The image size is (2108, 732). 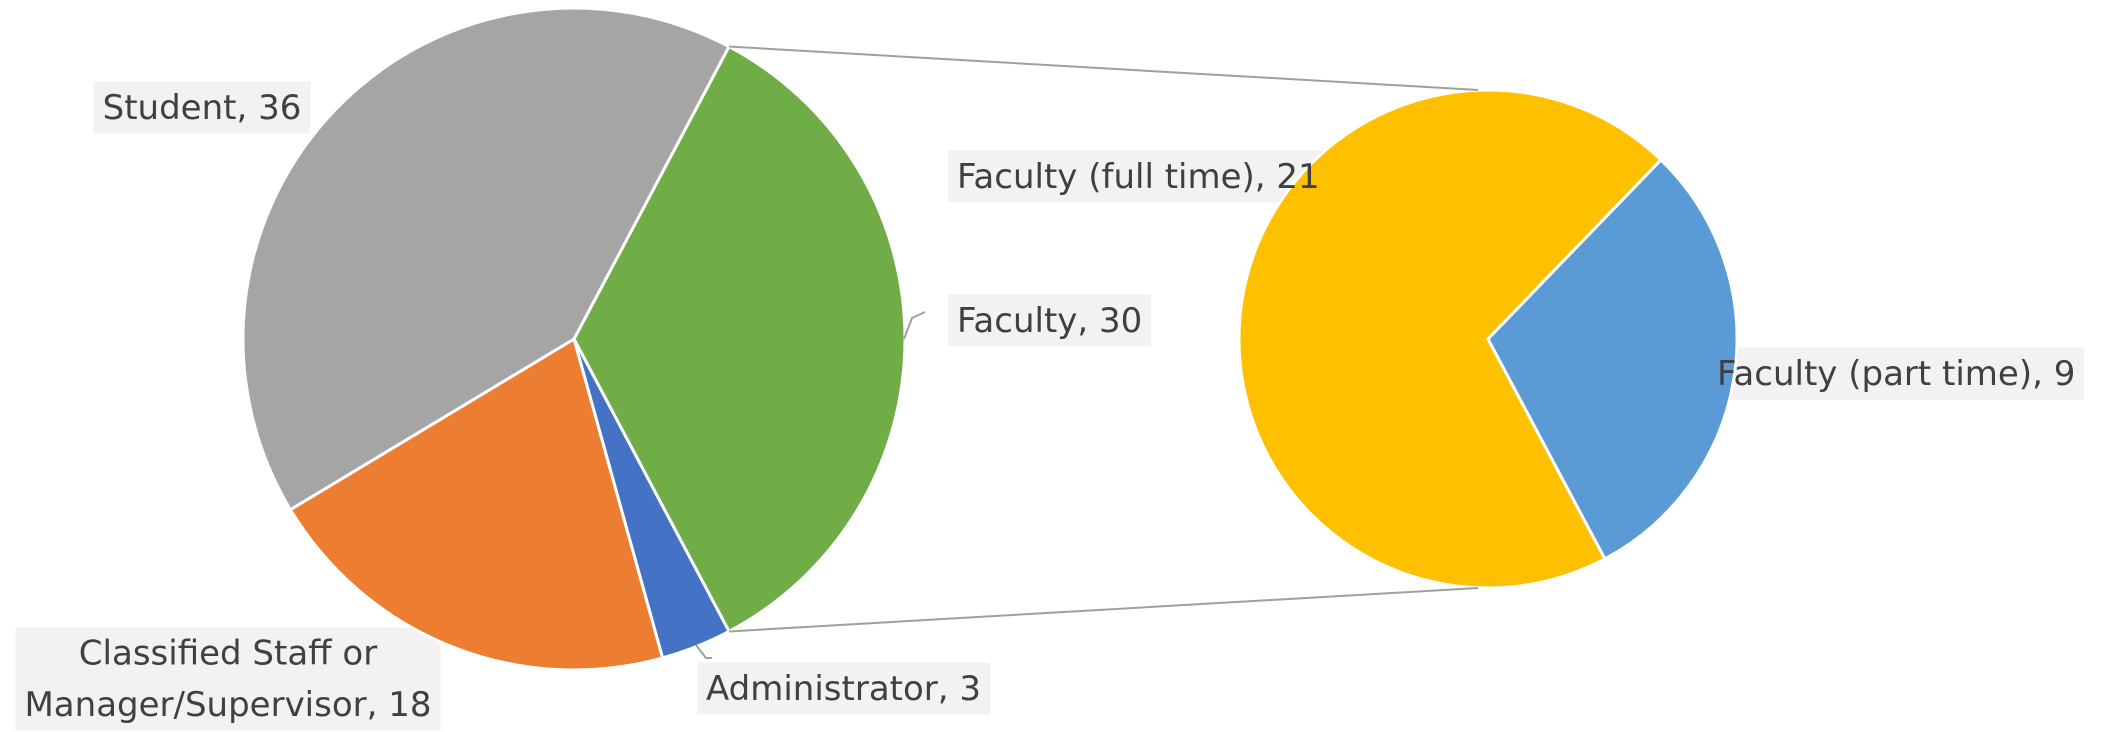 I want to click on label-value: 18, so click(x=409, y=705).